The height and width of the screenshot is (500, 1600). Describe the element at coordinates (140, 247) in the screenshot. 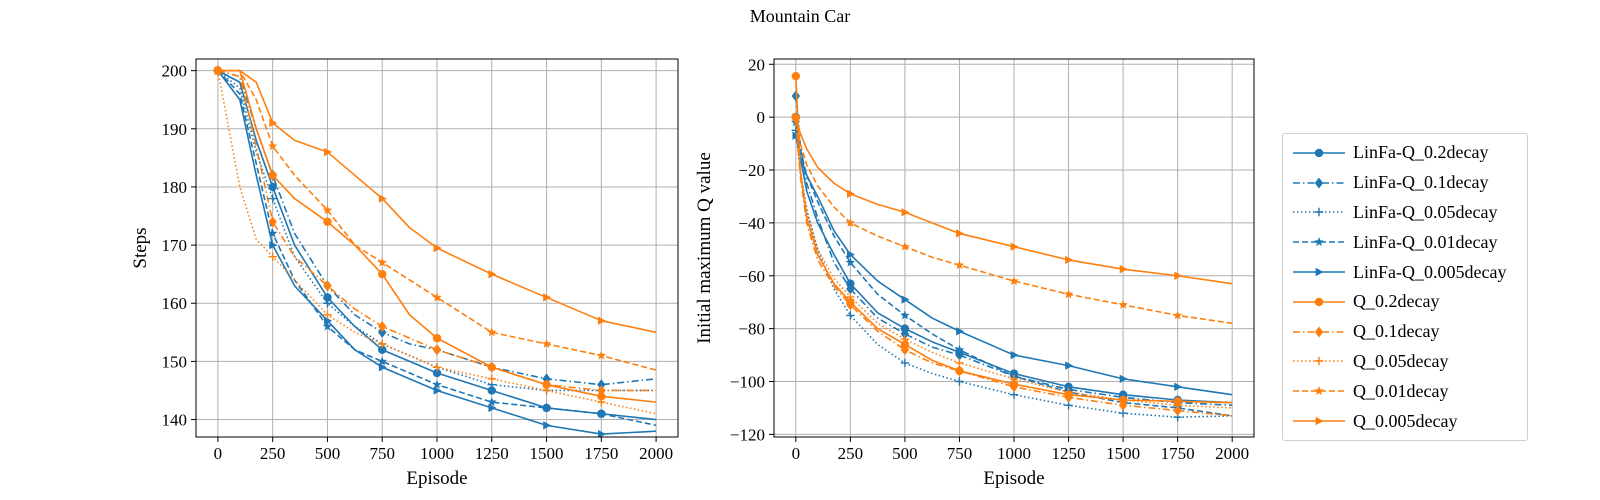

I see `y-axis-label: Steps` at that location.